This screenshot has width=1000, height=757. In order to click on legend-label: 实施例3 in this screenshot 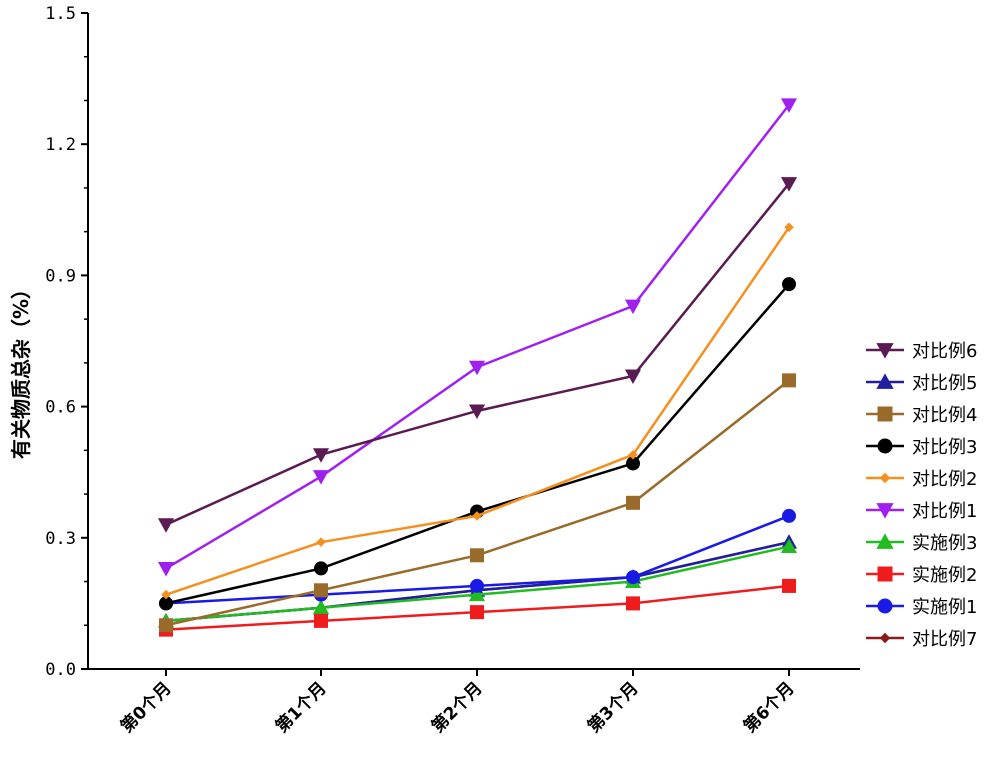, I will do `click(944, 543)`.